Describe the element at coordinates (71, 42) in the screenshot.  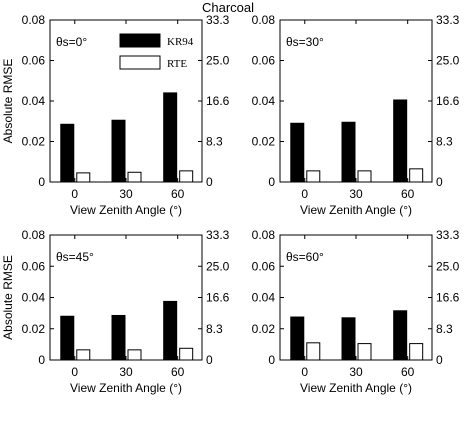
I see `panel-label: θs=0°` at that location.